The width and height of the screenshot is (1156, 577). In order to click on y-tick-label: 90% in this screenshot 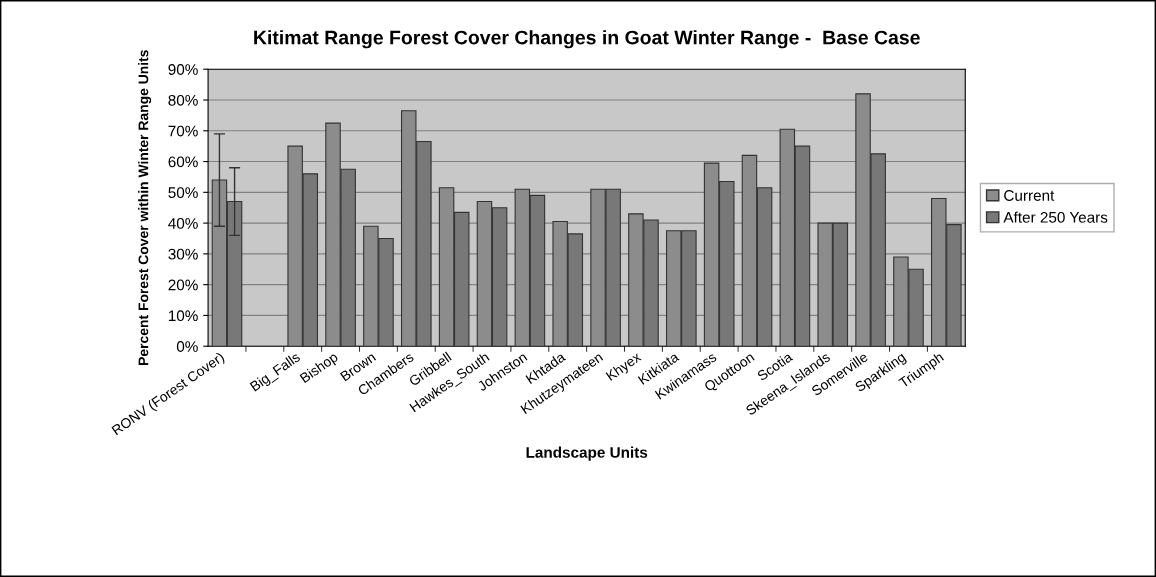, I will do `click(183, 69)`.